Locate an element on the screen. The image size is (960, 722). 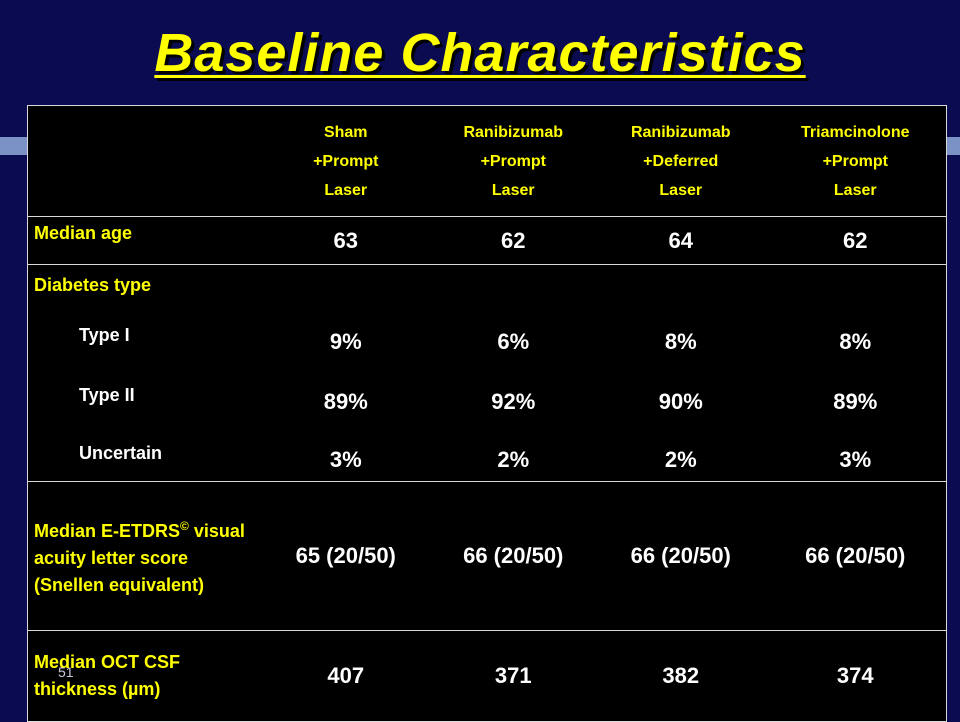
copyright-mark: © is located at coordinates (184, 526).